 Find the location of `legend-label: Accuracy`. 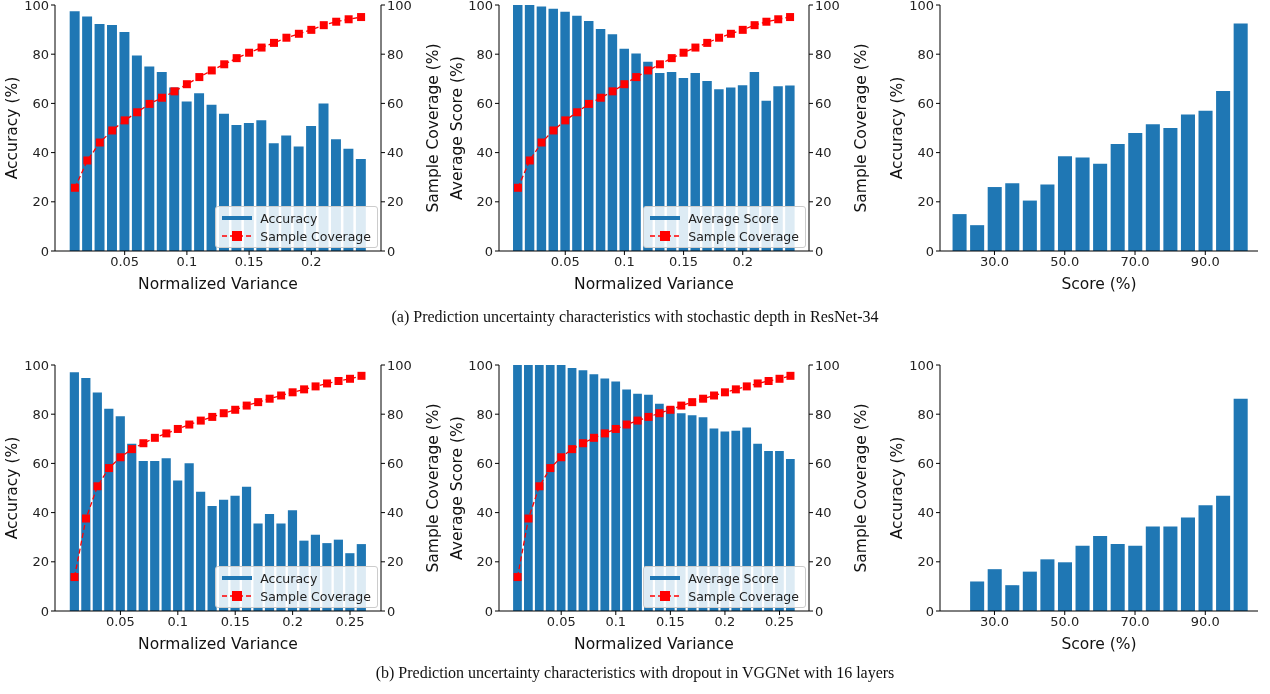

legend-label: Accuracy is located at coordinates (289, 218).